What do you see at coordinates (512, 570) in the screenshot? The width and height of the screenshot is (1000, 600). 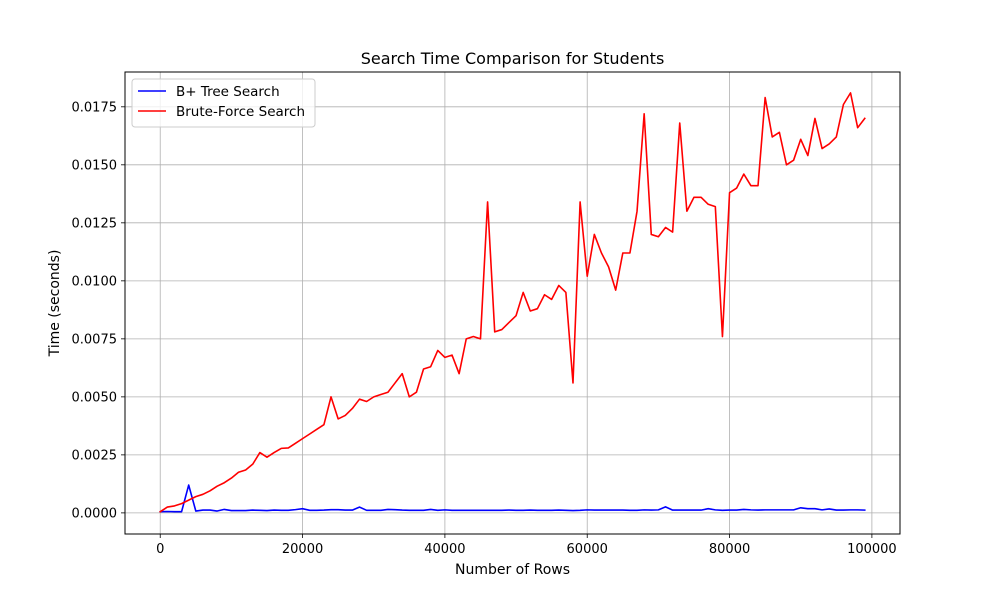 I see `x-axis-label: Number of Rows` at bounding box center [512, 570].